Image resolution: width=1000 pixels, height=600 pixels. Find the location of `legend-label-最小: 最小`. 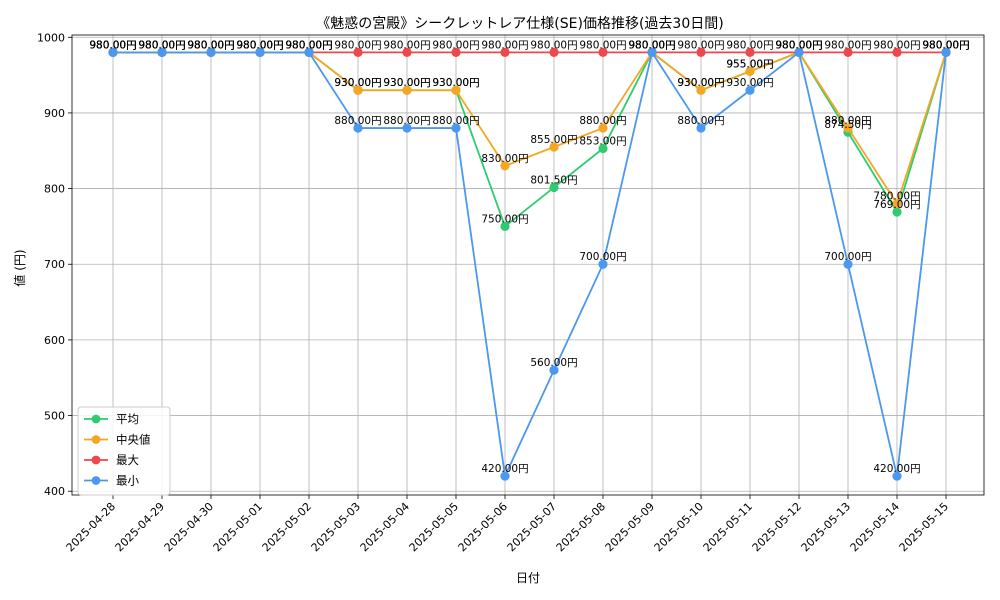

legend-label-最小: 最小 is located at coordinates (127, 481).